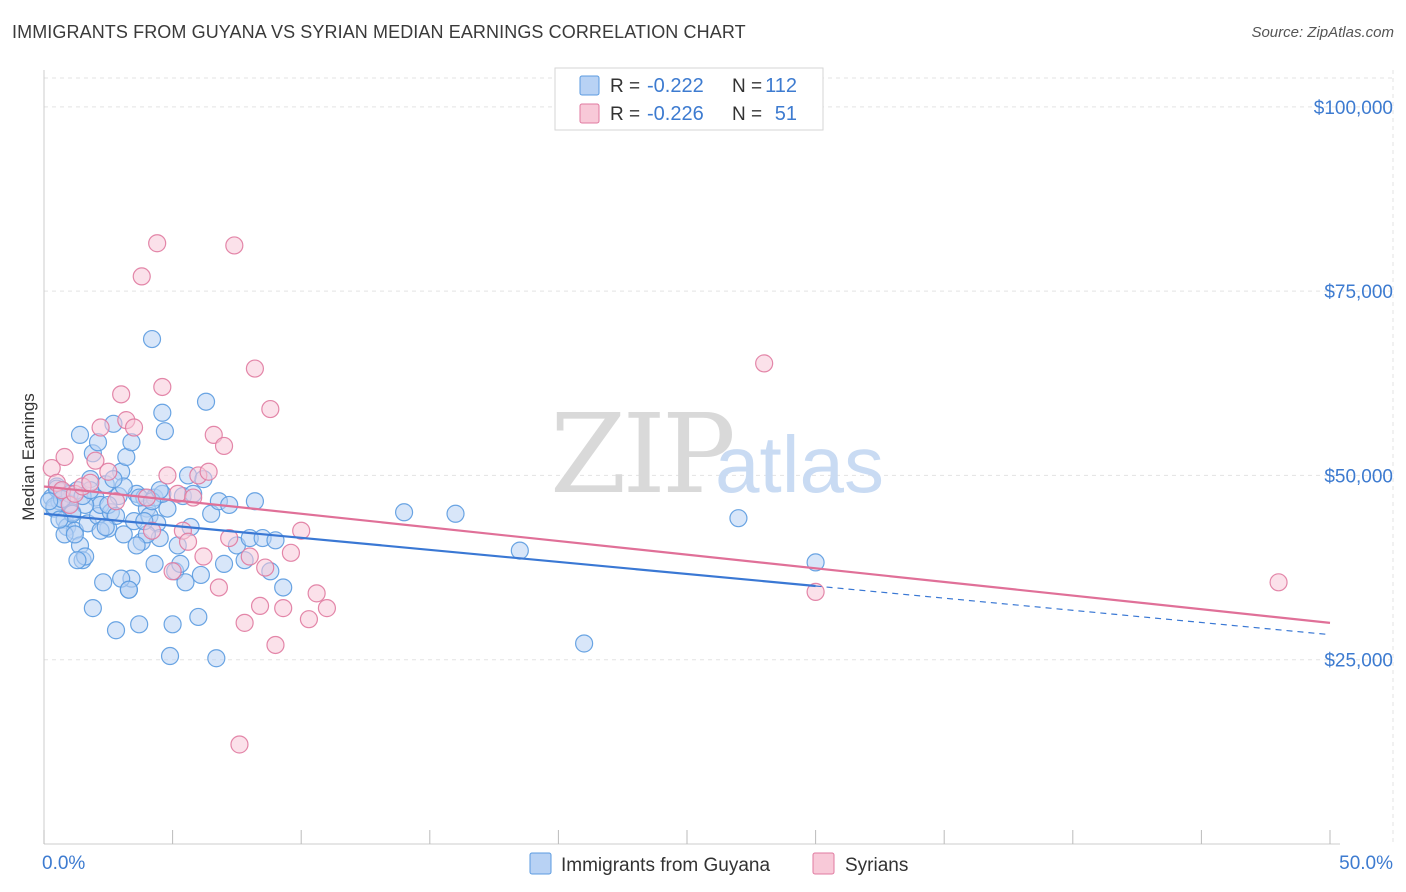  I want to click on legend-series-swatch-guyana, so click(540, 863).